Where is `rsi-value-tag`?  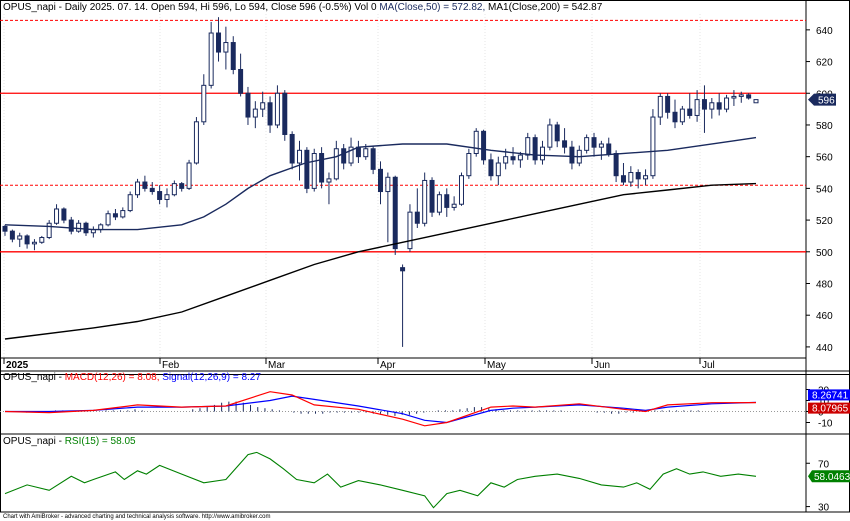
rsi-value-tag is located at coordinates (829, 476).